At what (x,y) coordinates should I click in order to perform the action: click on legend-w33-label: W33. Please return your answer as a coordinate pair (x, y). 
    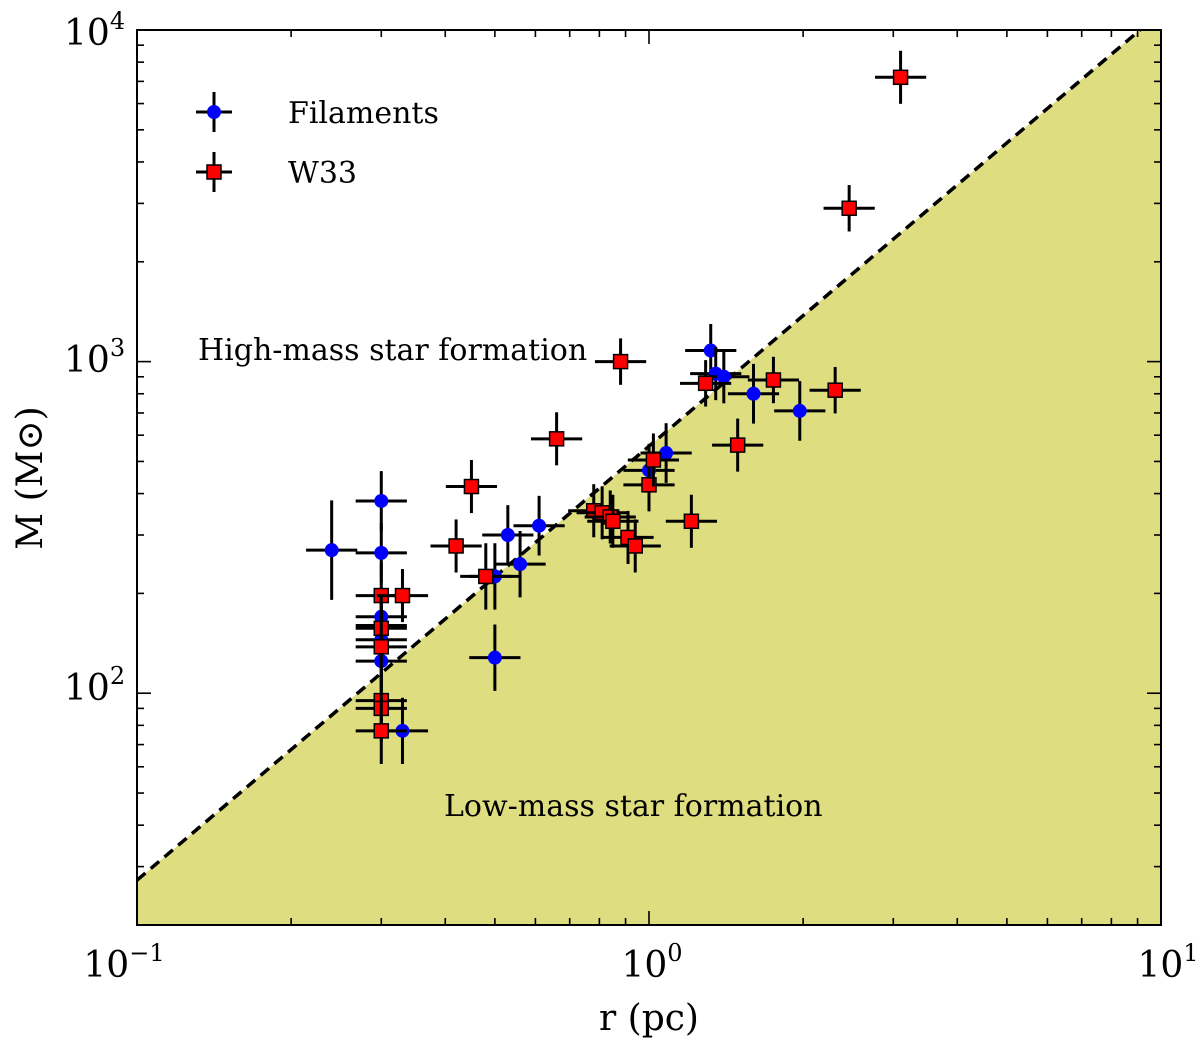
    Looking at the image, I should click on (322, 173).